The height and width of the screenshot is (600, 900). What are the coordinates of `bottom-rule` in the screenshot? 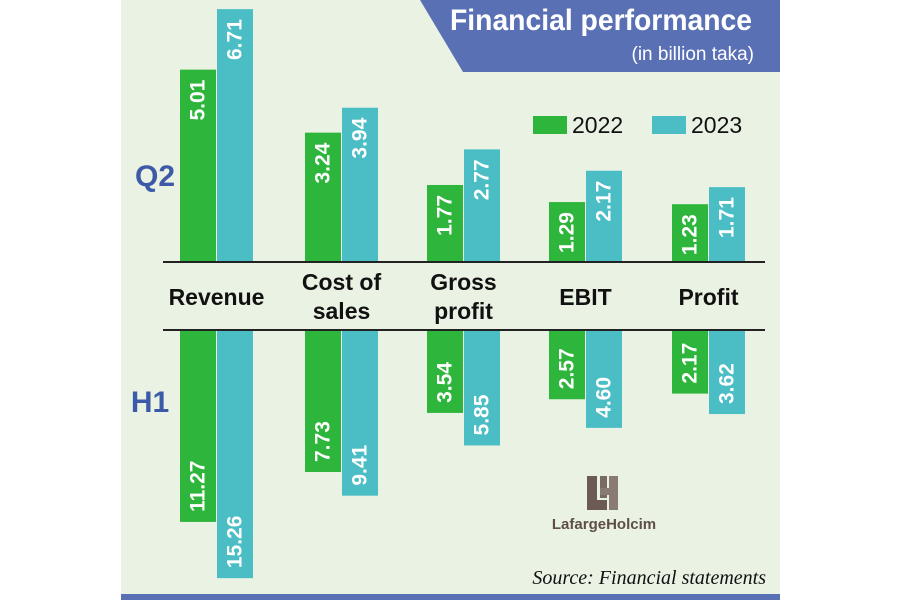 It's located at (450, 597).